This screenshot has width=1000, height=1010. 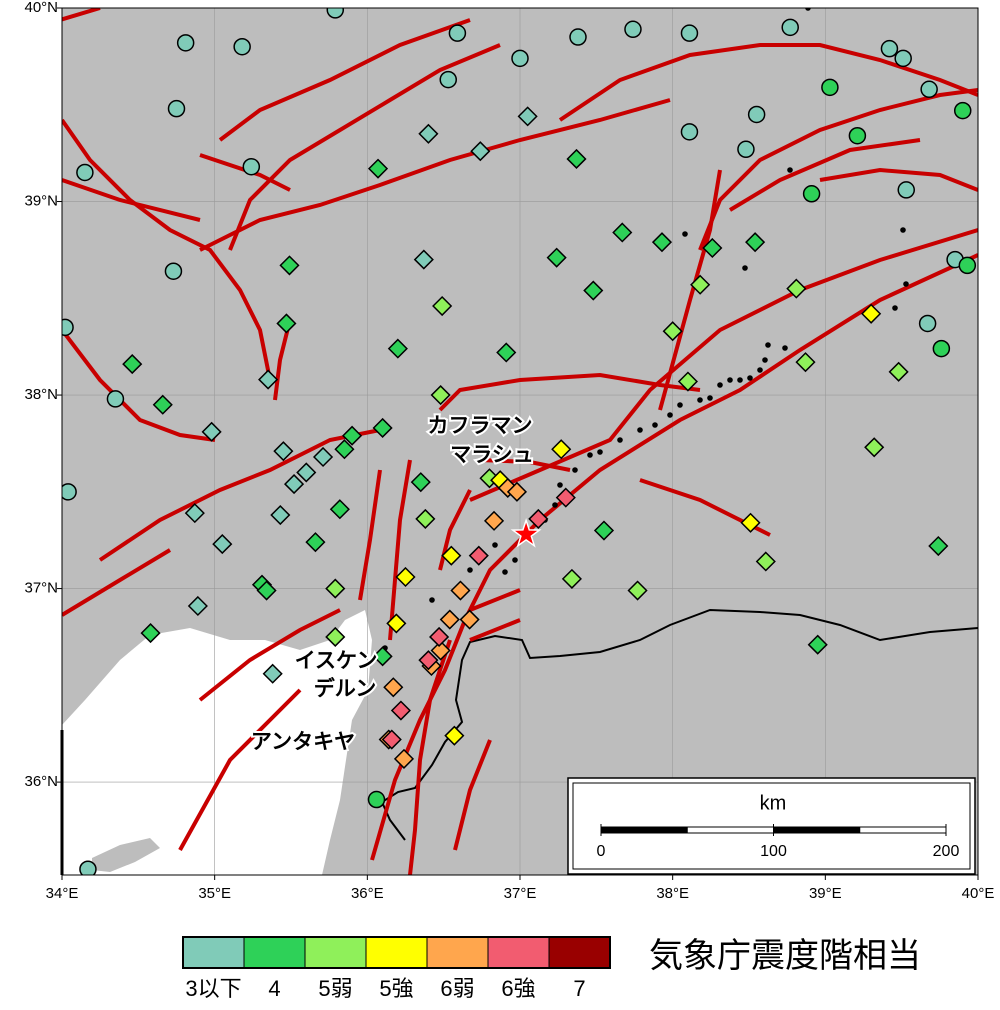 I want to click on y-tick-label: 36°N, so click(x=41, y=781).